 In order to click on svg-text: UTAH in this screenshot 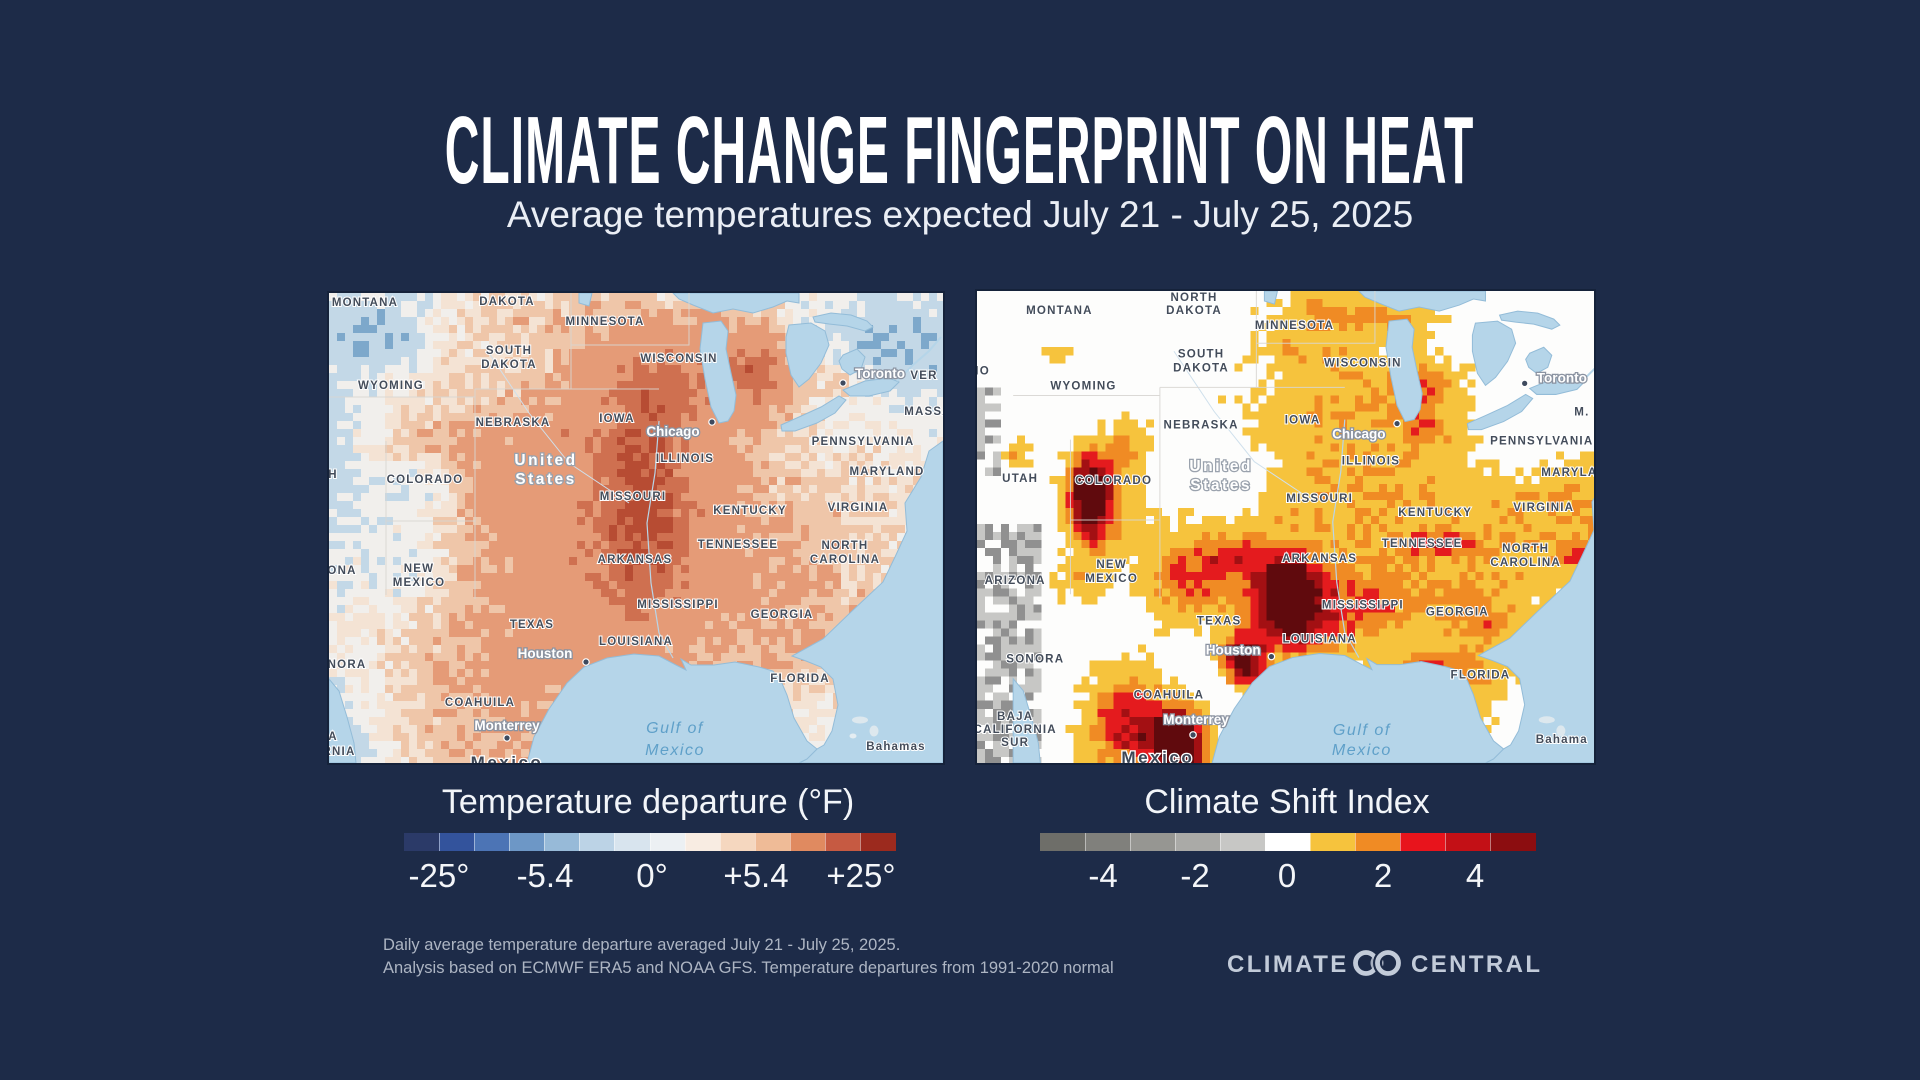, I will do `click(1020, 479)`.